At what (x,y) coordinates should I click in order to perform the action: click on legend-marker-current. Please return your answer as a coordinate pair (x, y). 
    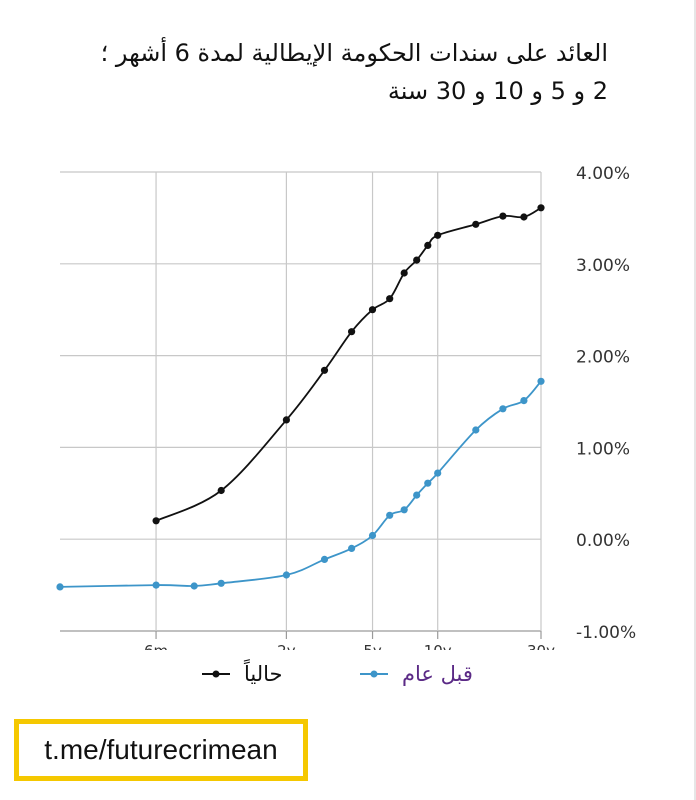
    Looking at the image, I should click on (216, 674).